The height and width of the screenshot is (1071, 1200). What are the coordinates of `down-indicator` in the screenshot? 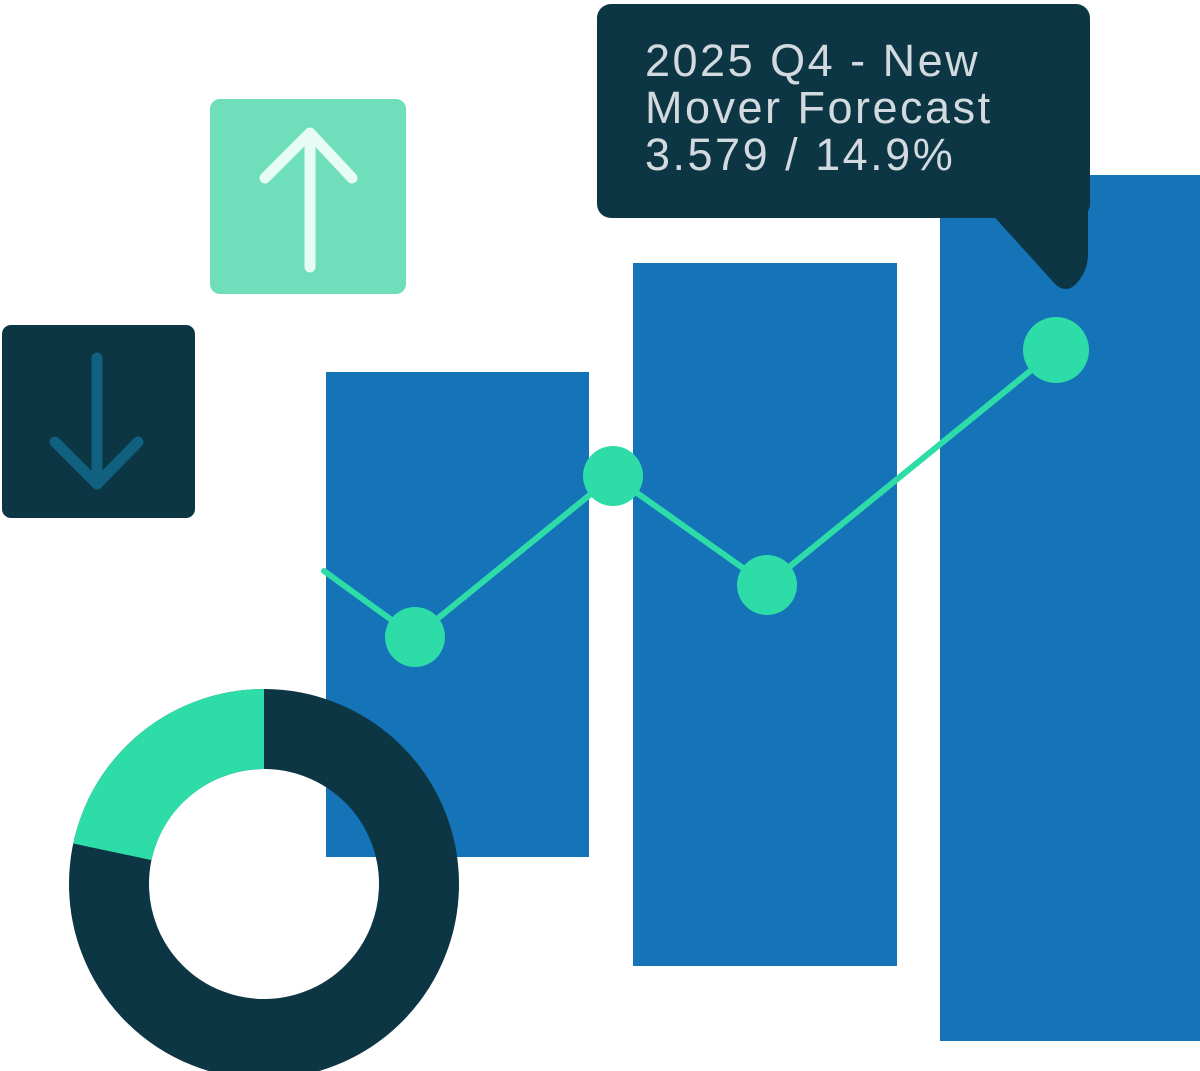 It's located at (98, 421).